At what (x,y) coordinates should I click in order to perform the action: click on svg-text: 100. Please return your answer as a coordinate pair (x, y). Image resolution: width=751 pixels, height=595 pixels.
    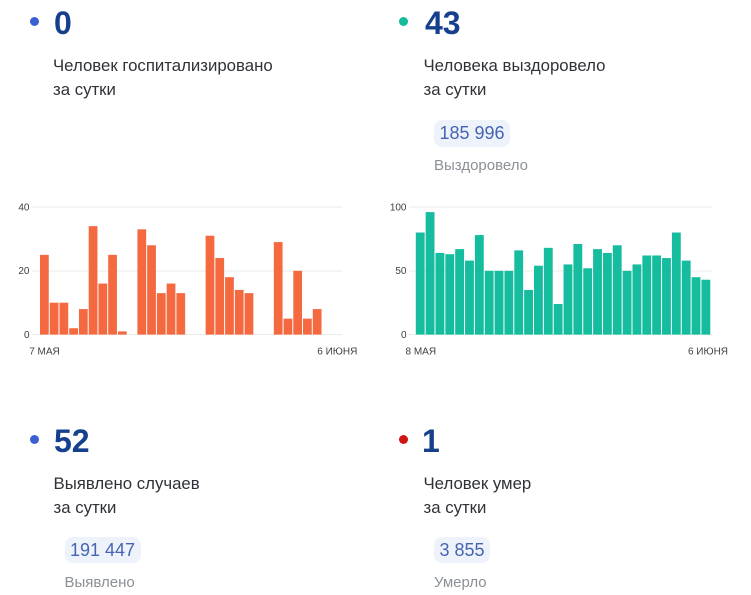
    Looking at the image, I should click on (398, 207).